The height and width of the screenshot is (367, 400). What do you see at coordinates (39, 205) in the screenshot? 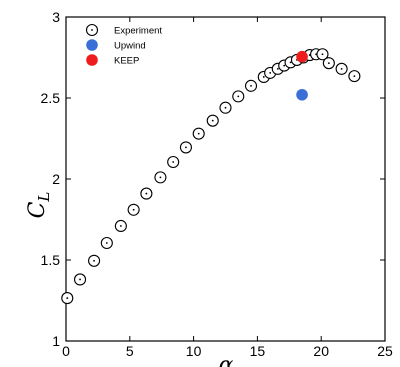
I see `y-axis-label: CL` at bounding box center [39, 205].